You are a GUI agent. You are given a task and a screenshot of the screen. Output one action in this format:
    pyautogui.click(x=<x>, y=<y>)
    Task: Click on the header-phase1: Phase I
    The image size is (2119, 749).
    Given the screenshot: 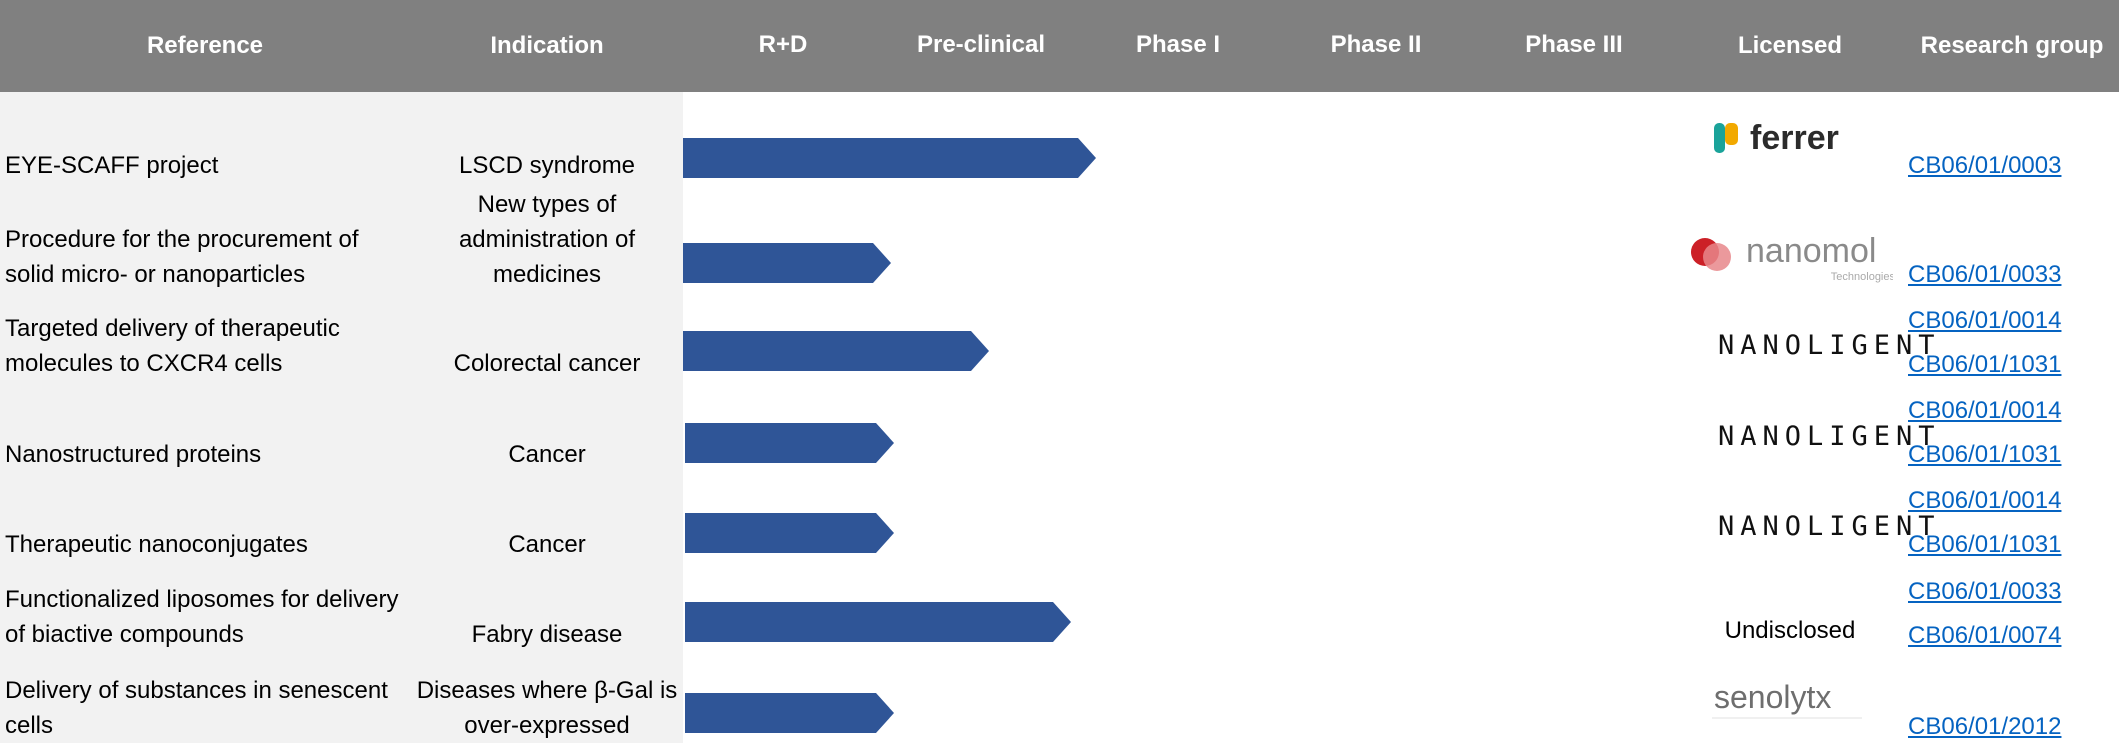 What is the action you would take?
    pyautogui.click(x=1178, y=46)
    